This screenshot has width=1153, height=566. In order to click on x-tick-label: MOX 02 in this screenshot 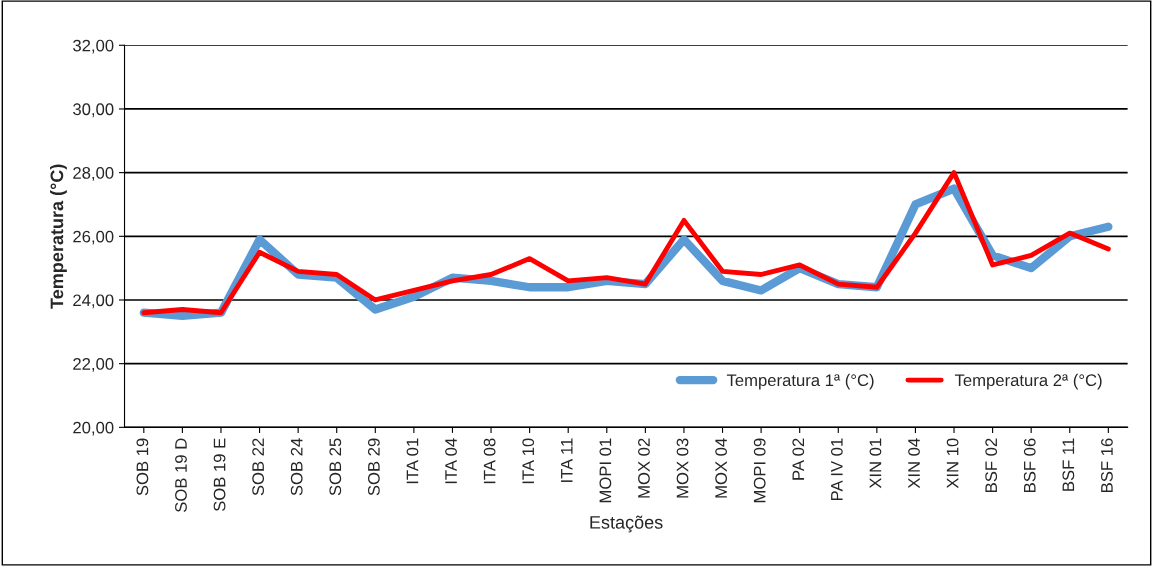, I will do `click(644, 468)`.